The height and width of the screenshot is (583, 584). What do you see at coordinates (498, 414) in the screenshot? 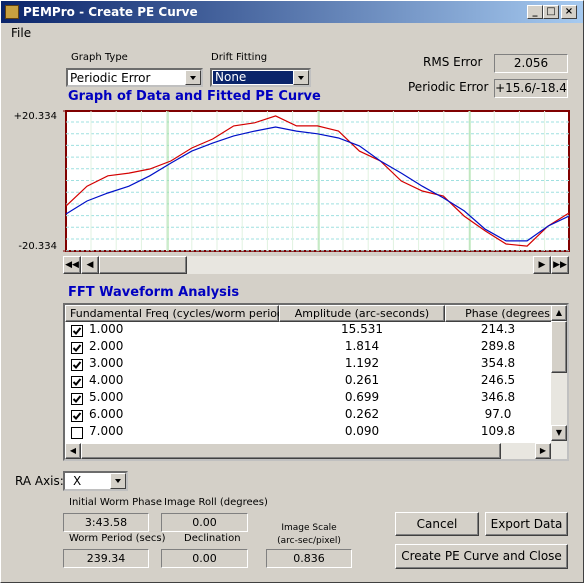
I see `cell: 97.0` at bounding box center [498, 414].